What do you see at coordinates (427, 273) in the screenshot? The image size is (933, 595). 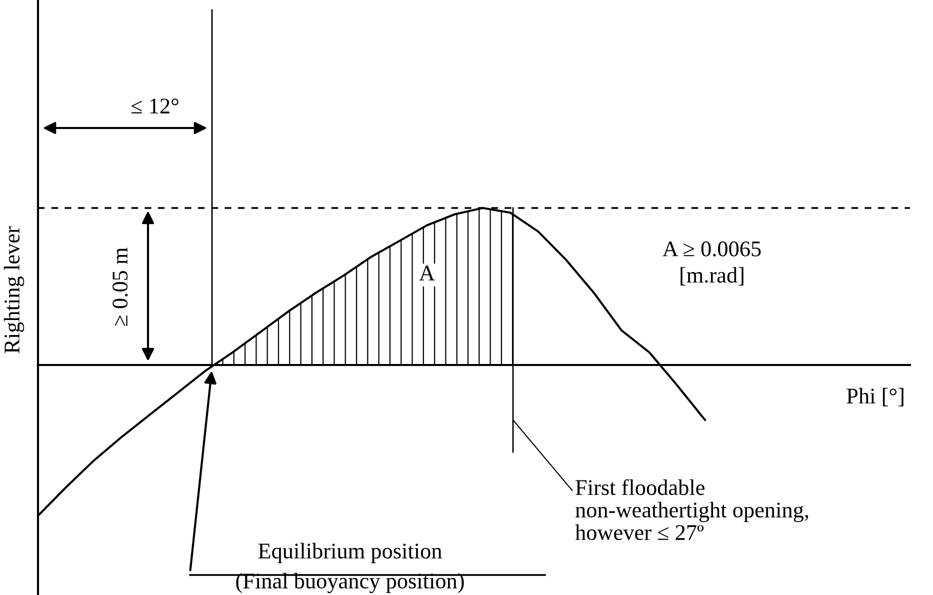 I see `annotation: A` at bounding box center [427, 273].